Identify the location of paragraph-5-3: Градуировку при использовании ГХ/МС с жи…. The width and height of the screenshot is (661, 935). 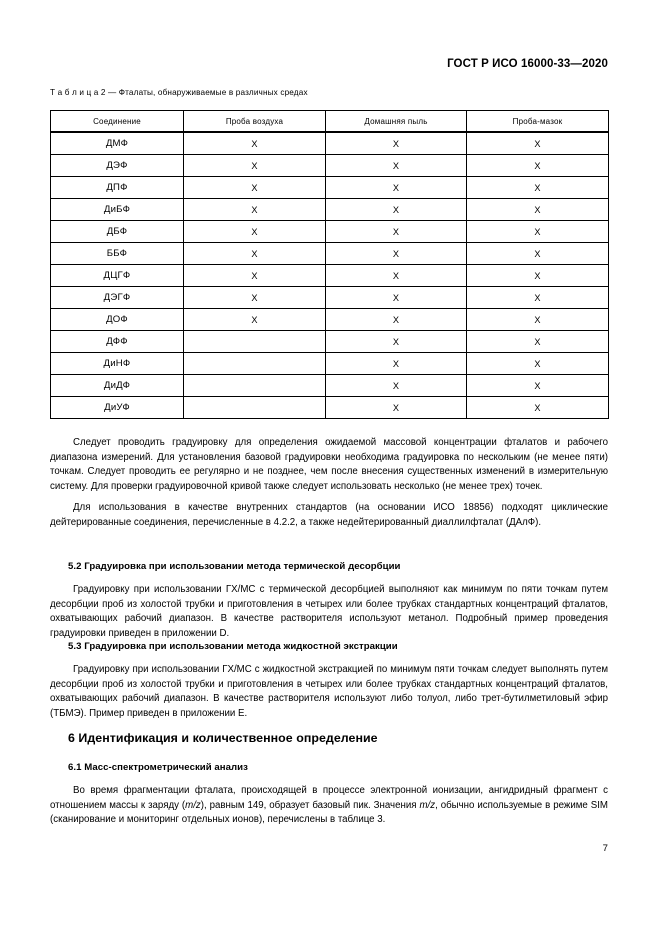
(329, 691).